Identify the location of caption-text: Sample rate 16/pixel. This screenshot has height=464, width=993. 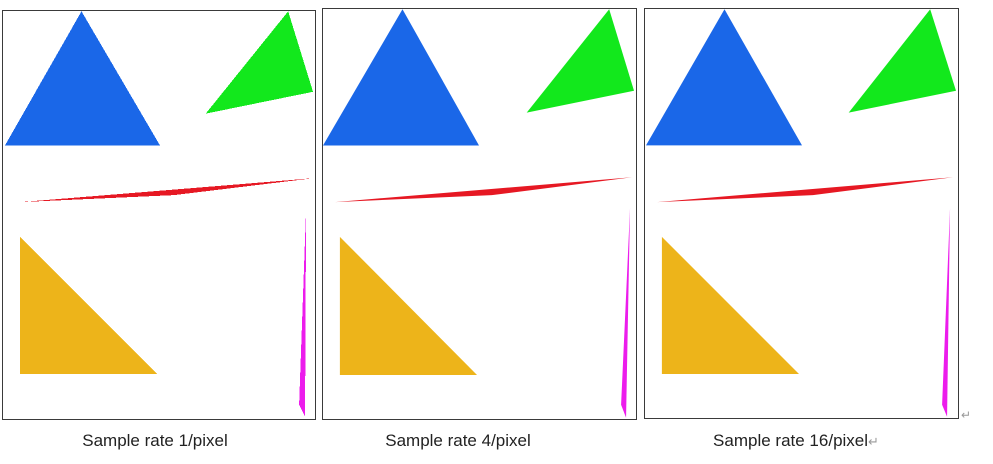
(791, 440).